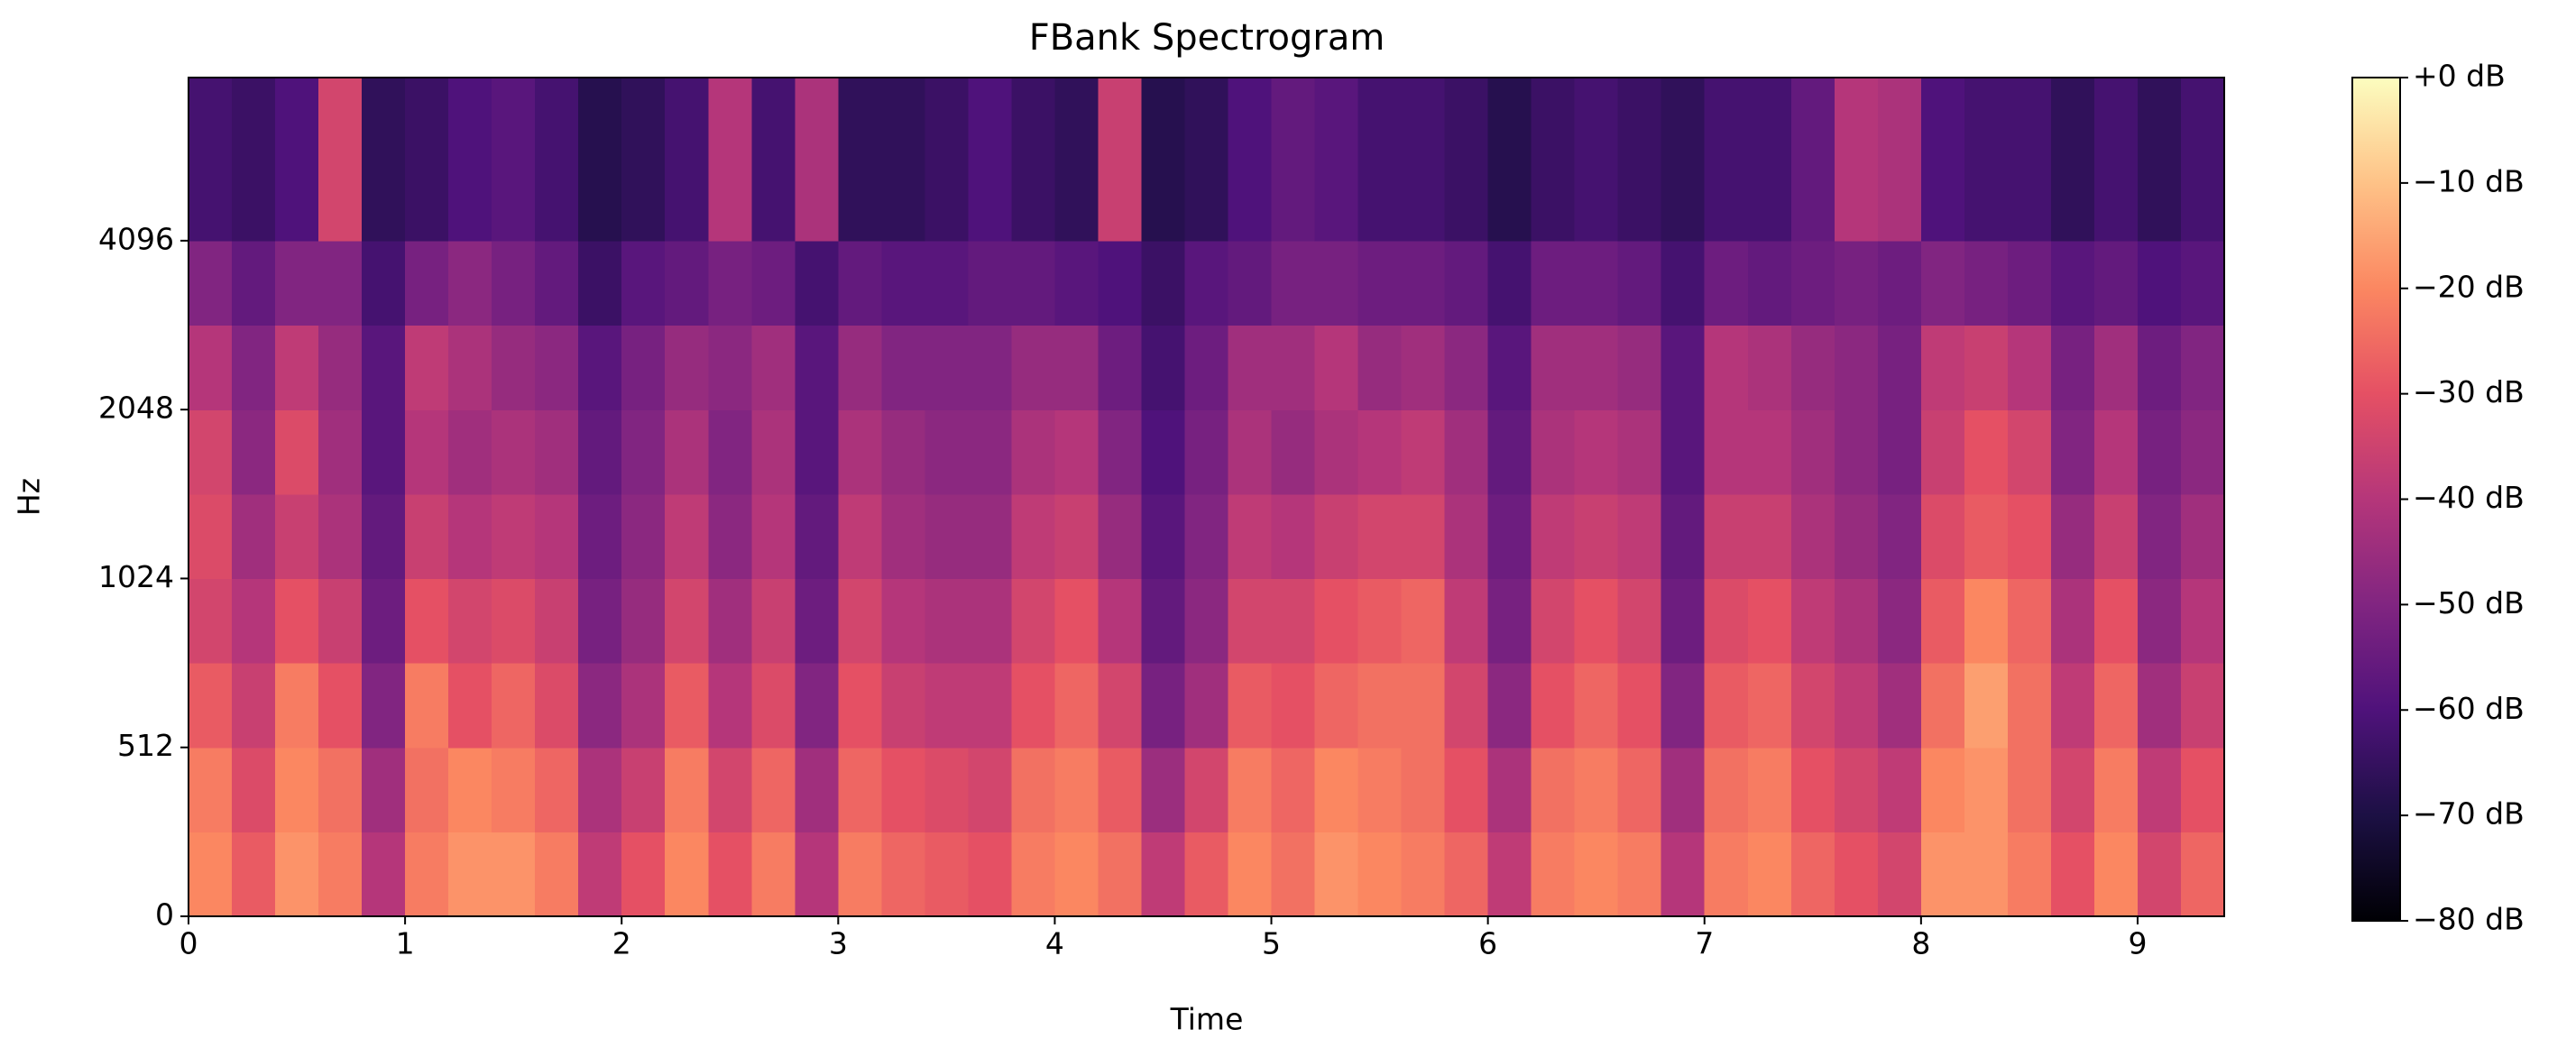 The height and width of the screenshot is (1057, 2576). I want to click on x-tick-label: 1, so click(405, 943).